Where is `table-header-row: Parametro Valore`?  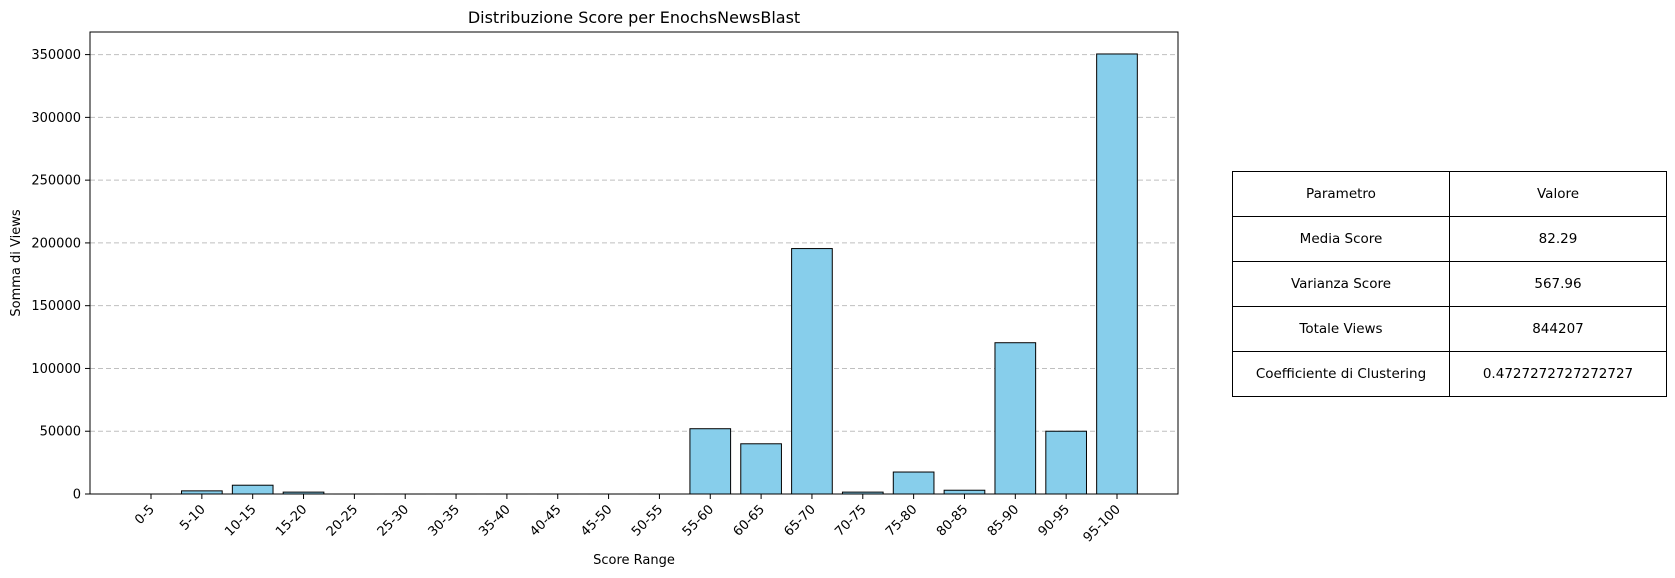 table-header-row: Parametro Valore is located at coordinates (1449, 194).